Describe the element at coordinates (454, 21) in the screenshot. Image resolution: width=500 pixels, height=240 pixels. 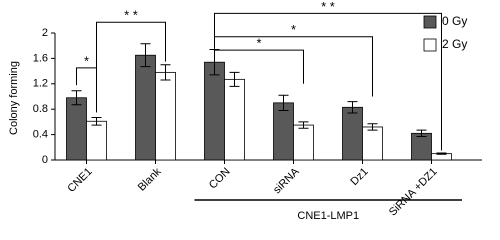
I see `legend-label: 0 Gy` at that location.